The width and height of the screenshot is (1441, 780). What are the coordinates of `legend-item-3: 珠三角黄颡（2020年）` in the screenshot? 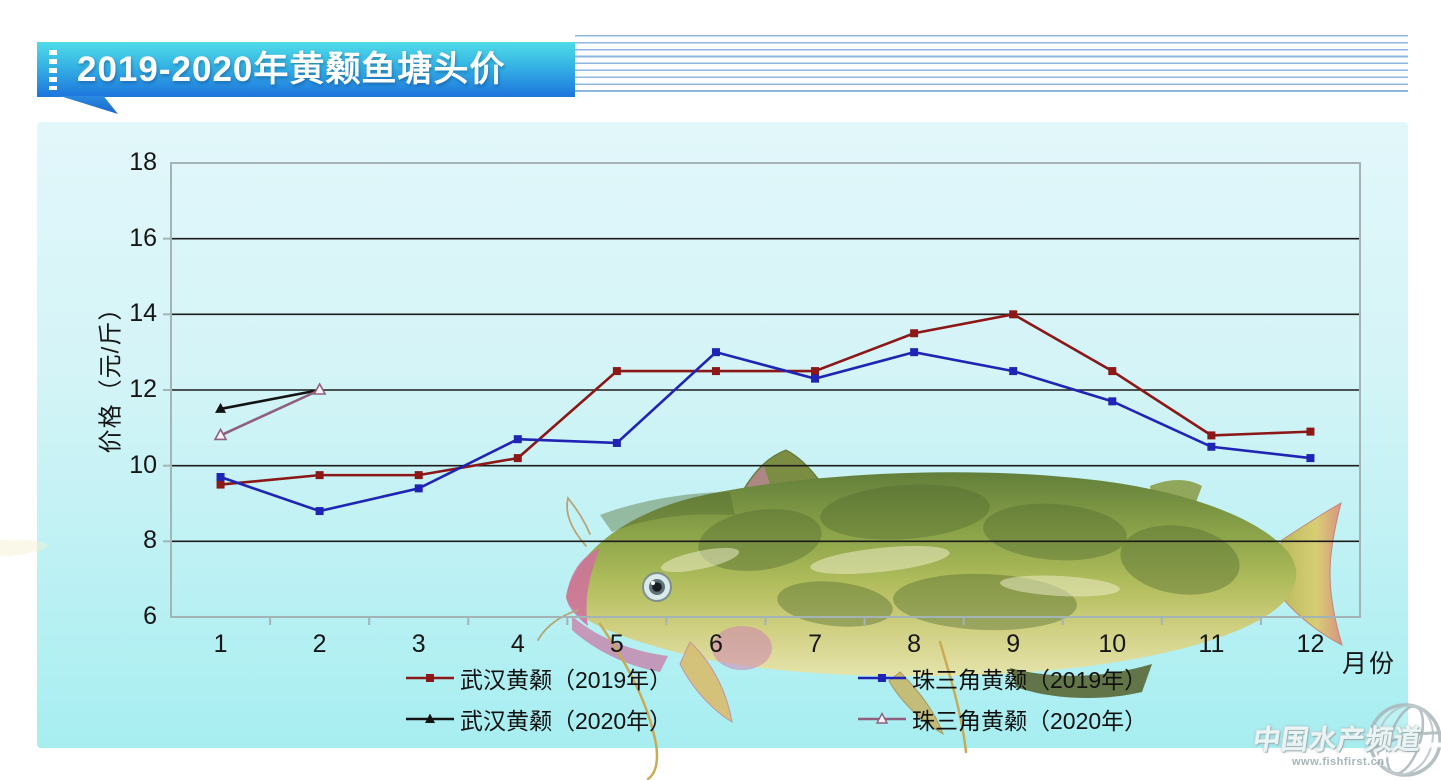 It's located at (1002, 719).